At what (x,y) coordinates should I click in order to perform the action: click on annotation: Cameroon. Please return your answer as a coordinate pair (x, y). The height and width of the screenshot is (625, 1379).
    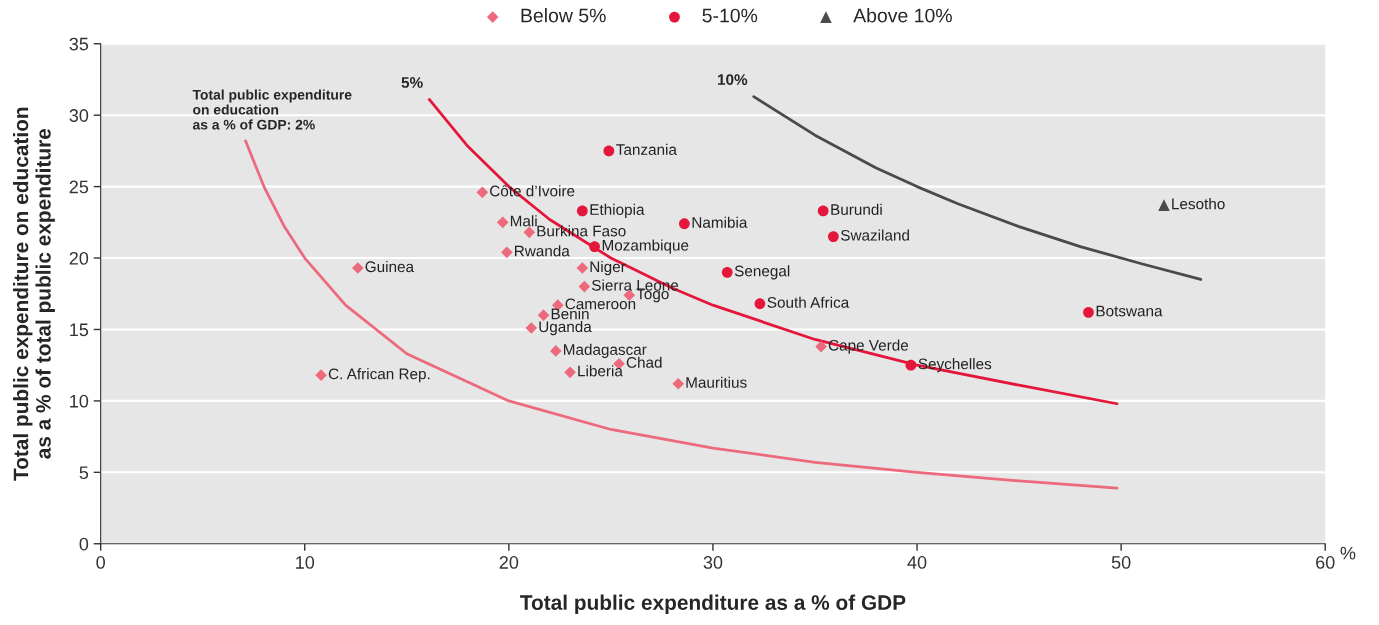
    Looking at the image, I should click on (600, 304).